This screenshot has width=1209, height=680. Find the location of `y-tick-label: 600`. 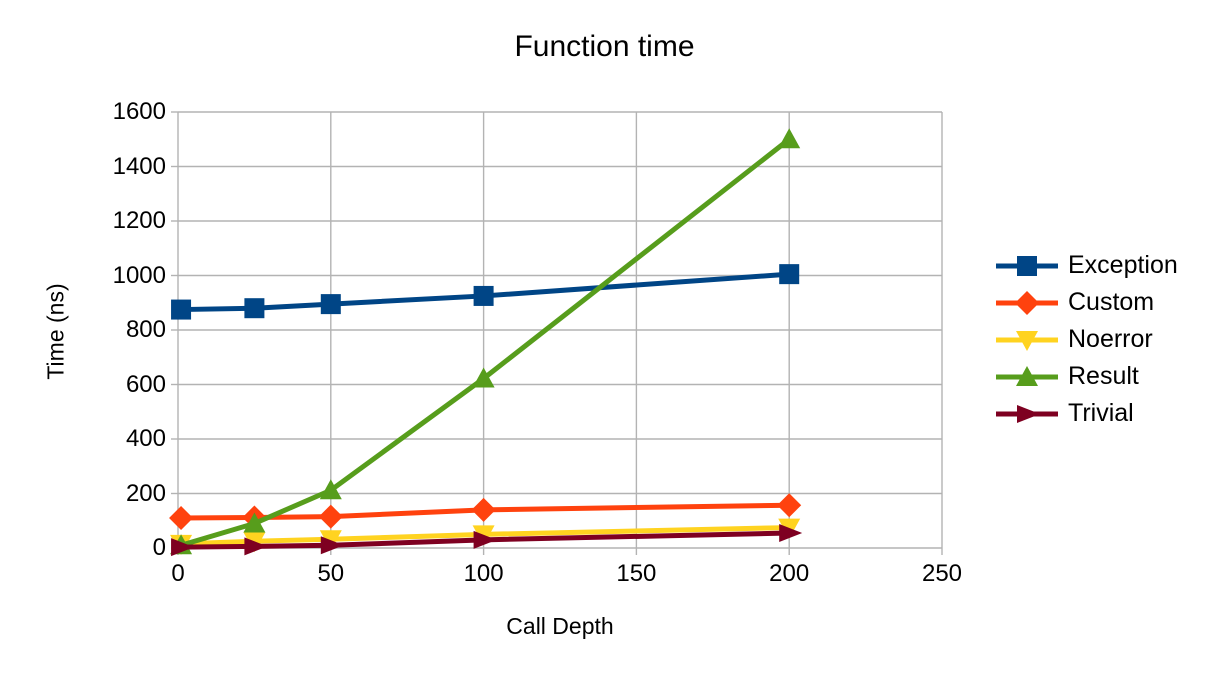

y-tick-label: 600 is located at coordinates (145, 384).